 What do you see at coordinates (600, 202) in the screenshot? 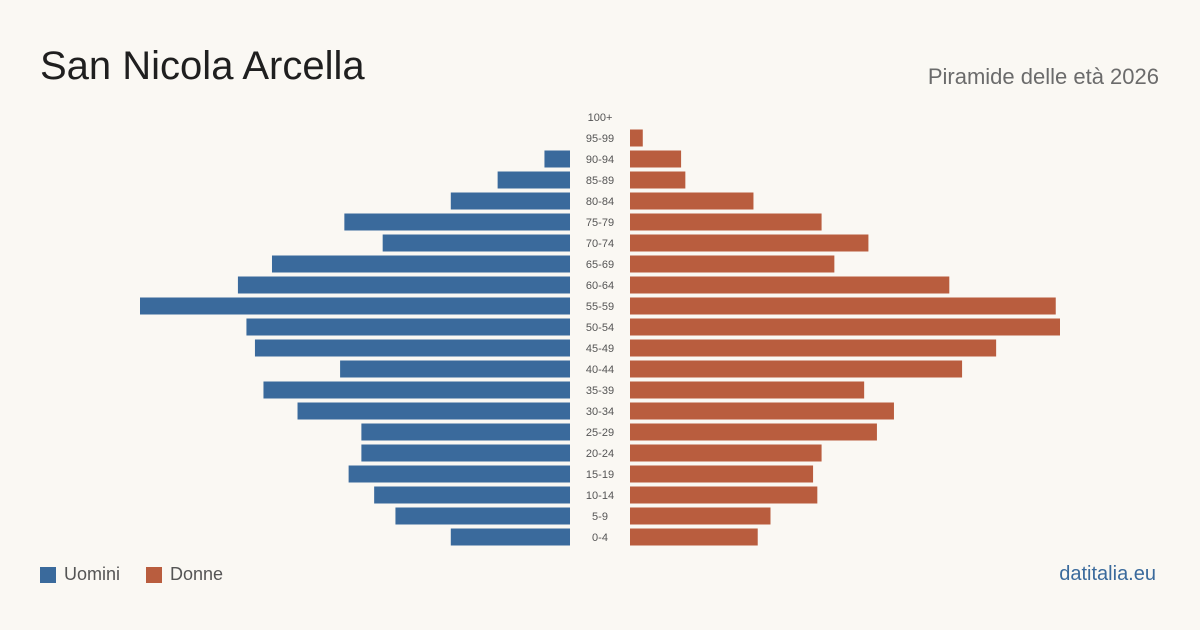
I see `age-group-label: 80-84` at bounding box center [600, 202].